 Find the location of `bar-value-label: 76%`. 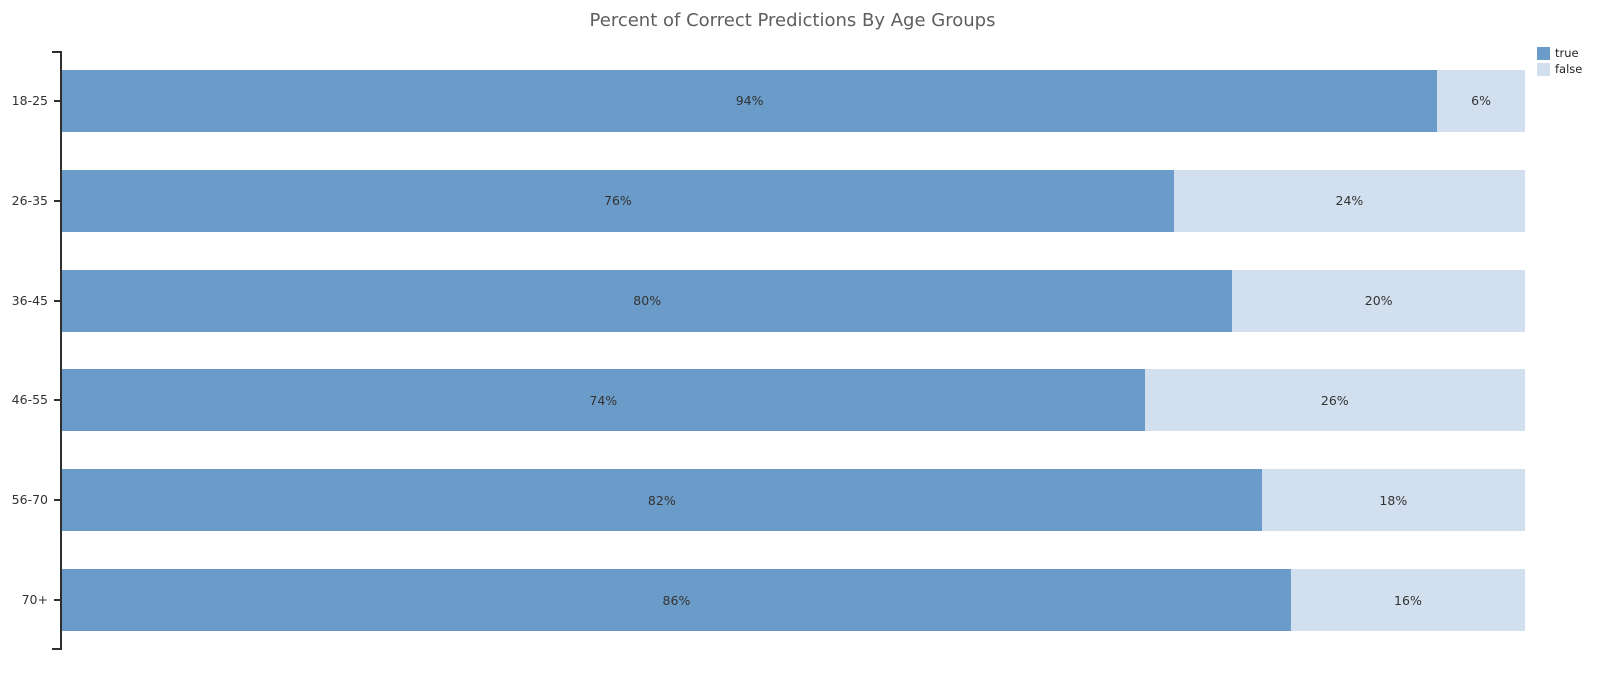

bar-value-label: 76% is located at coordinates (618, 201).